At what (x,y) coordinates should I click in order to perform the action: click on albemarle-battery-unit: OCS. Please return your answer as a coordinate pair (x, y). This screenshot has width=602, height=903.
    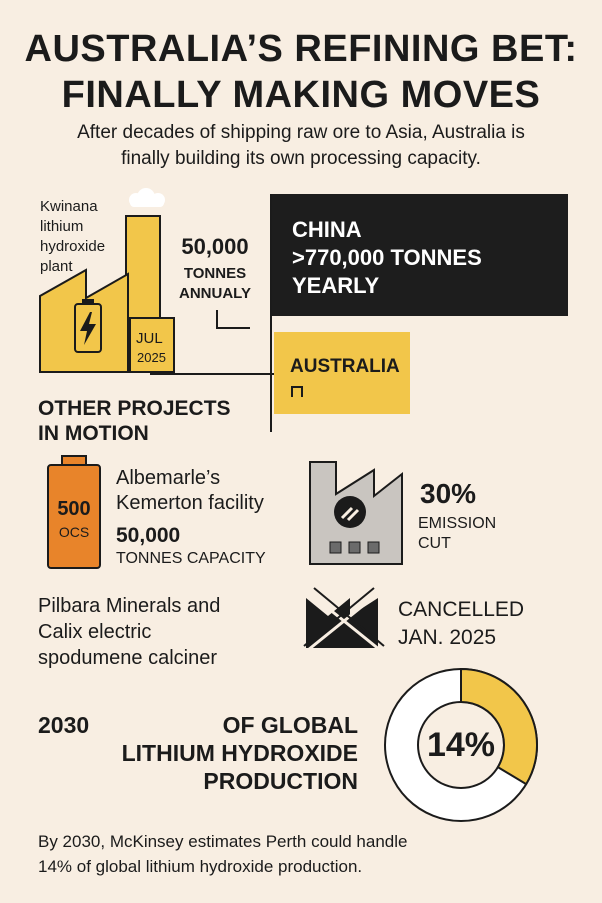
    Looking at the image, I should click on (74, 532).